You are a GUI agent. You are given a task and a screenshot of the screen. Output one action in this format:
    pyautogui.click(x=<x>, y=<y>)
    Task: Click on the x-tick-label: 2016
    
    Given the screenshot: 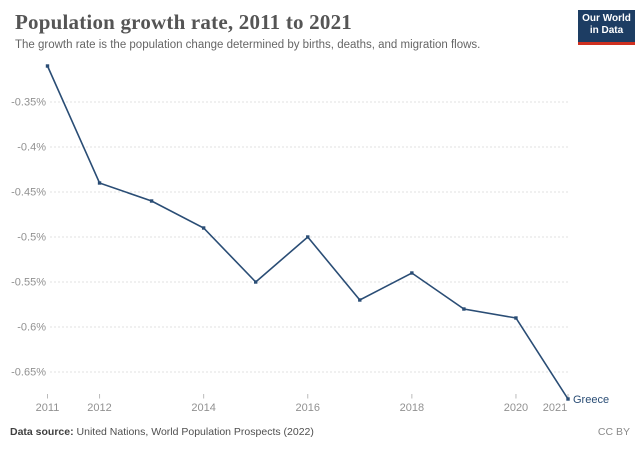 What is the action you would take?
    pyautogui.click(x=308, y=408)
    